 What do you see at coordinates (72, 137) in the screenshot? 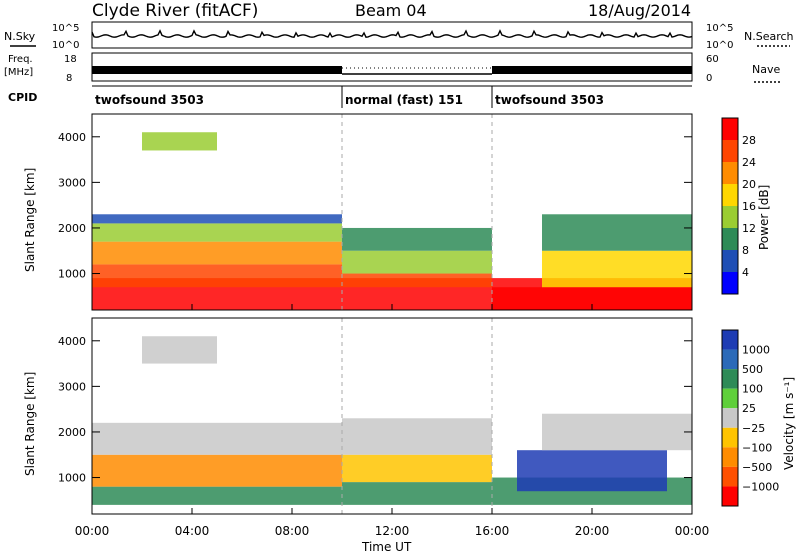
I see `y-tick-label: 4000` at bounding box center [72, 137].